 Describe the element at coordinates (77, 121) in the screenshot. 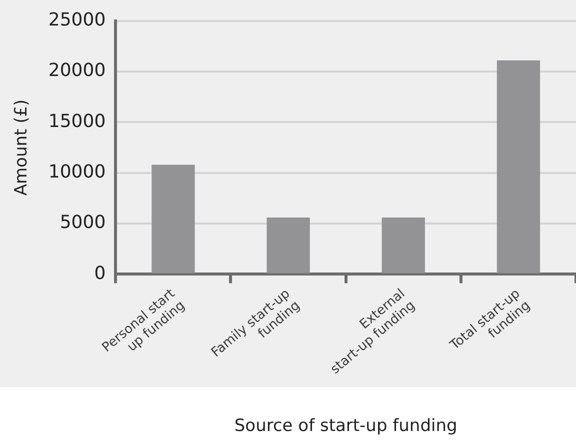

I see `y-tick-label: 15000` at that location.